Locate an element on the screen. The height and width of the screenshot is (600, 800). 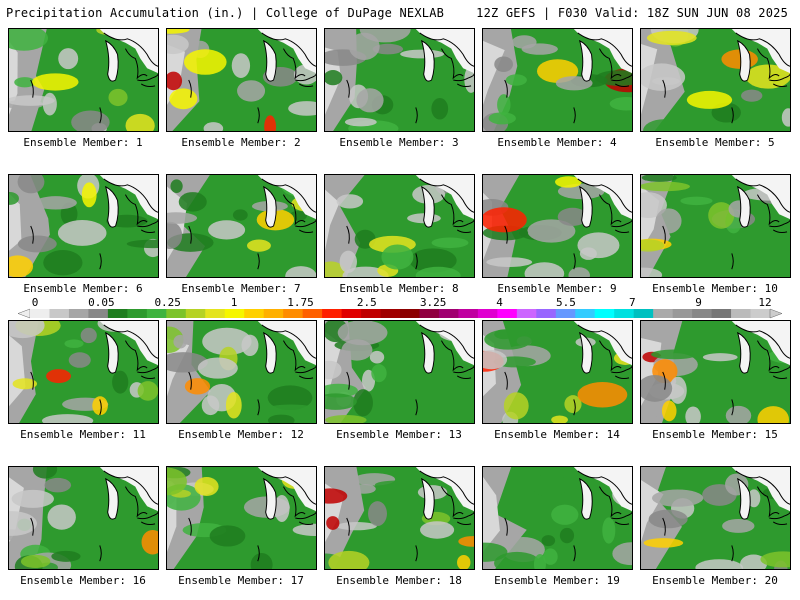
colorbar-right-arrow is located at coordinates (776, 313).